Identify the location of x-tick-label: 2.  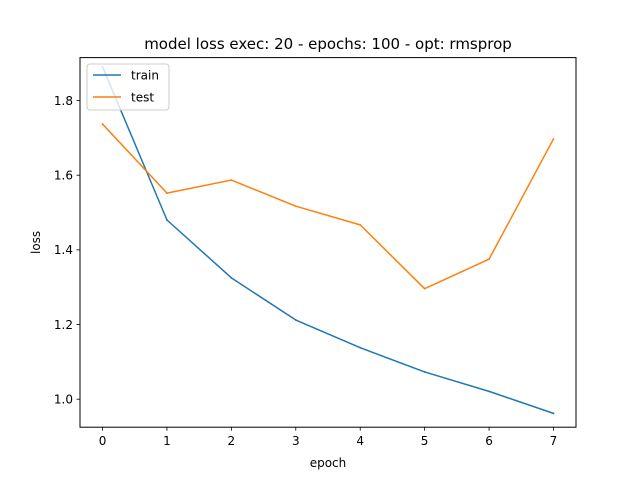
(232, 441).